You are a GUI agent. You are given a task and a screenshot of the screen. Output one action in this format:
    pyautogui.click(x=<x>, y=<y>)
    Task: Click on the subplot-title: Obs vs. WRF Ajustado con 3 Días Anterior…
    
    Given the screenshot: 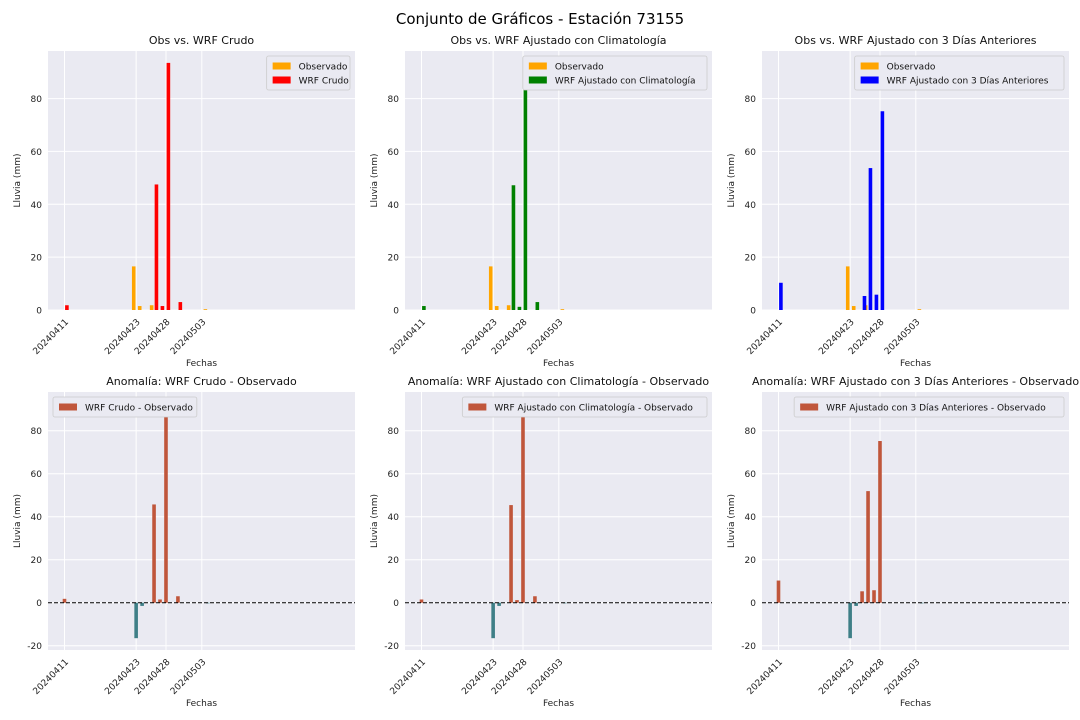 What is the action you would take?
    pyautogui.click(x=916, y=40)
    